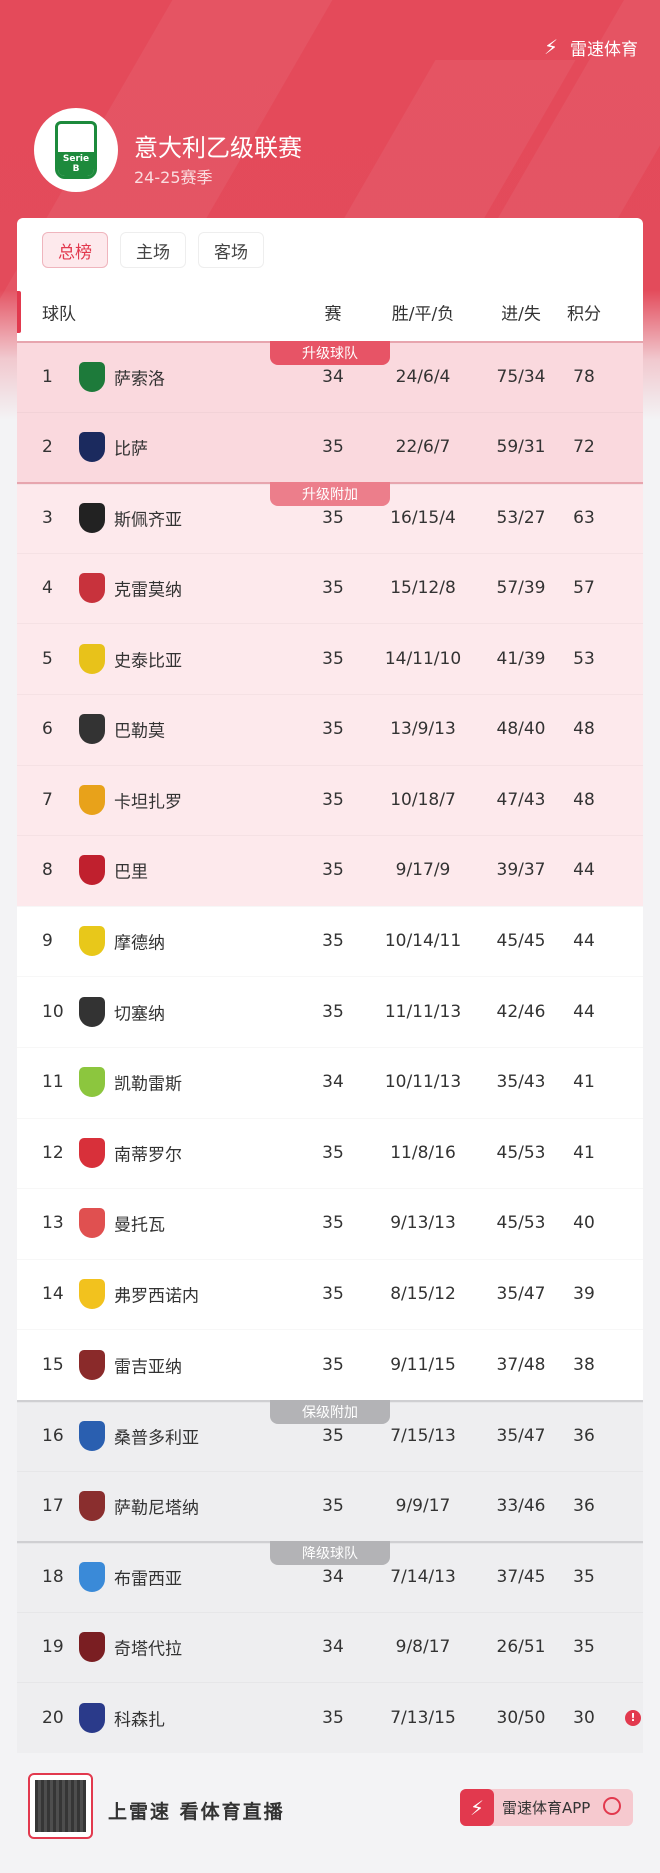 The width and height of the screenshot is (660, 1873). I want to click on goals: 37/48, so click(521, 1364).